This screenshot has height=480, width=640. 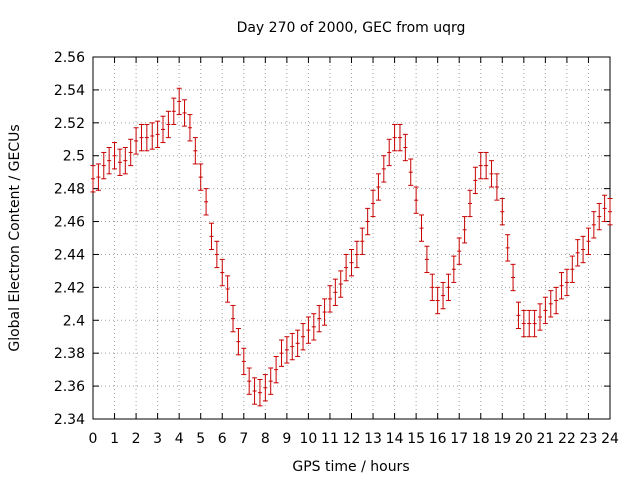 I want to click on y-tick-label: 2.48, so click(x=69, y=190).